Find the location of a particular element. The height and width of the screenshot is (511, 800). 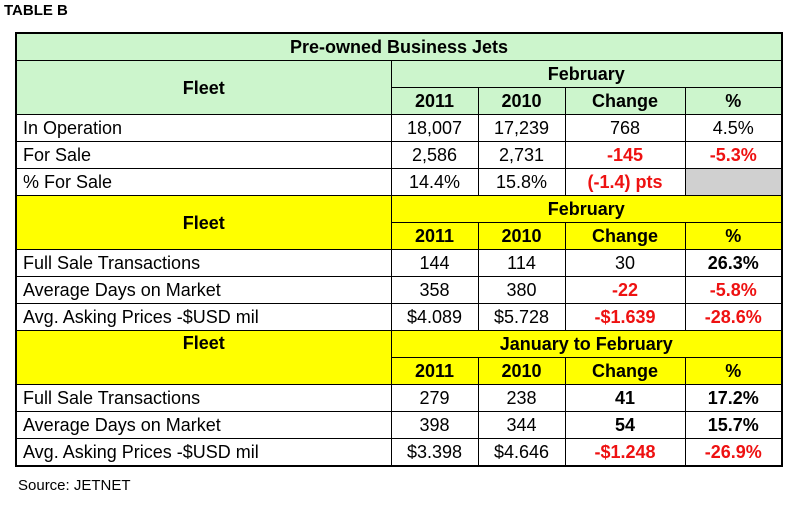

section-3-header-row: Fleet January to February is located at coordinates (399, 357).